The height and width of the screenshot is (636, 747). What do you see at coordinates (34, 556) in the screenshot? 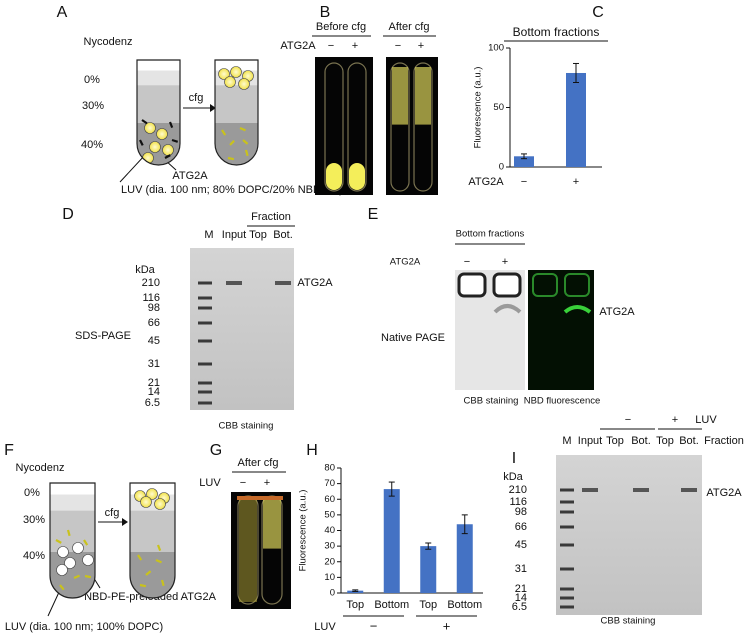
I see `layer: 40%` at bounding box center [34, 556].